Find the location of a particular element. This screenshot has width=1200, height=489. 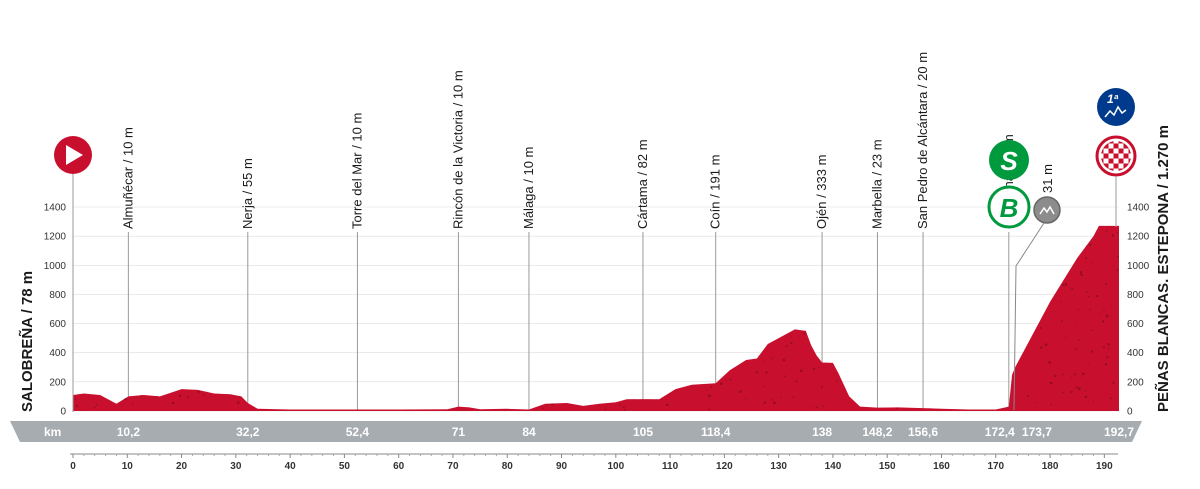

bonus-icon: B is located at coordinates (1009, 207).